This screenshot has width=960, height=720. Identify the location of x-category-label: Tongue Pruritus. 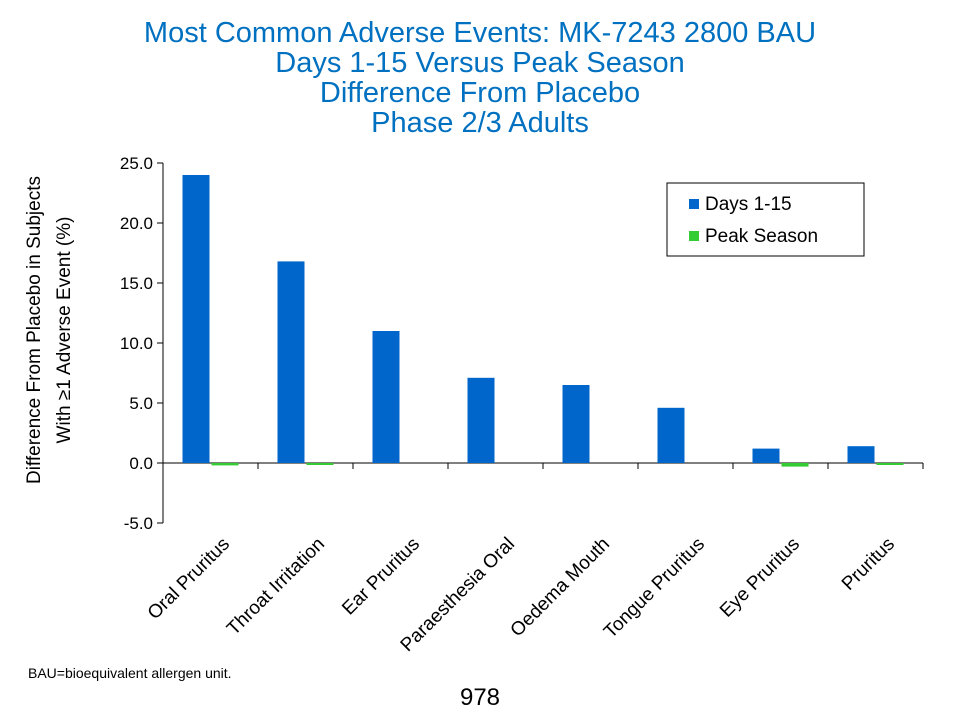
(654, 588).